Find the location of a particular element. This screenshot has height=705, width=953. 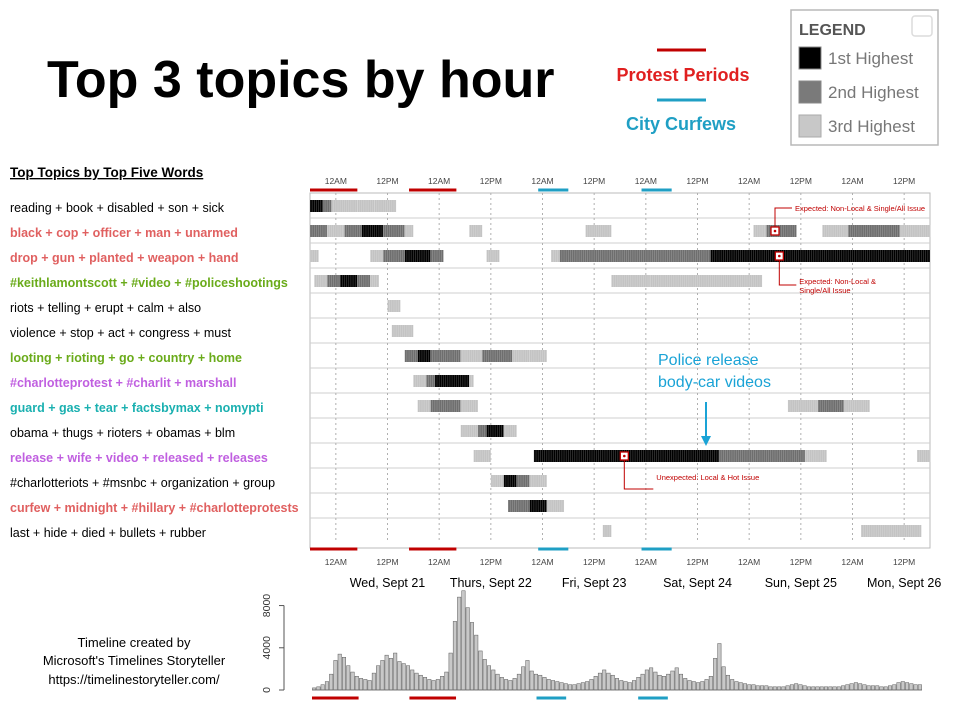

legend-title: LEGEND is located at coordinates (832, 30).